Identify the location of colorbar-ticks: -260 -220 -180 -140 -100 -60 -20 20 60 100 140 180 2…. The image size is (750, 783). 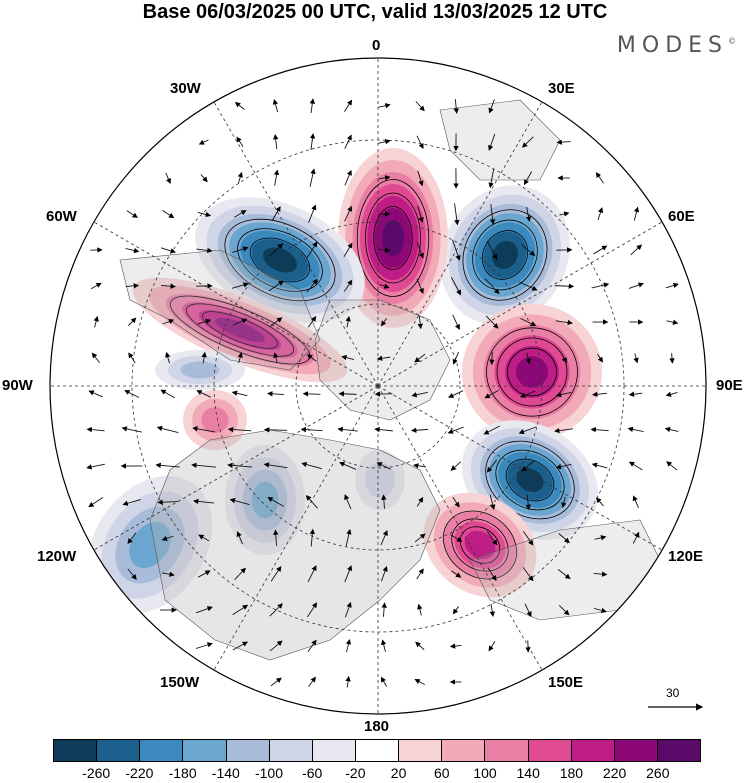
(377, 774).